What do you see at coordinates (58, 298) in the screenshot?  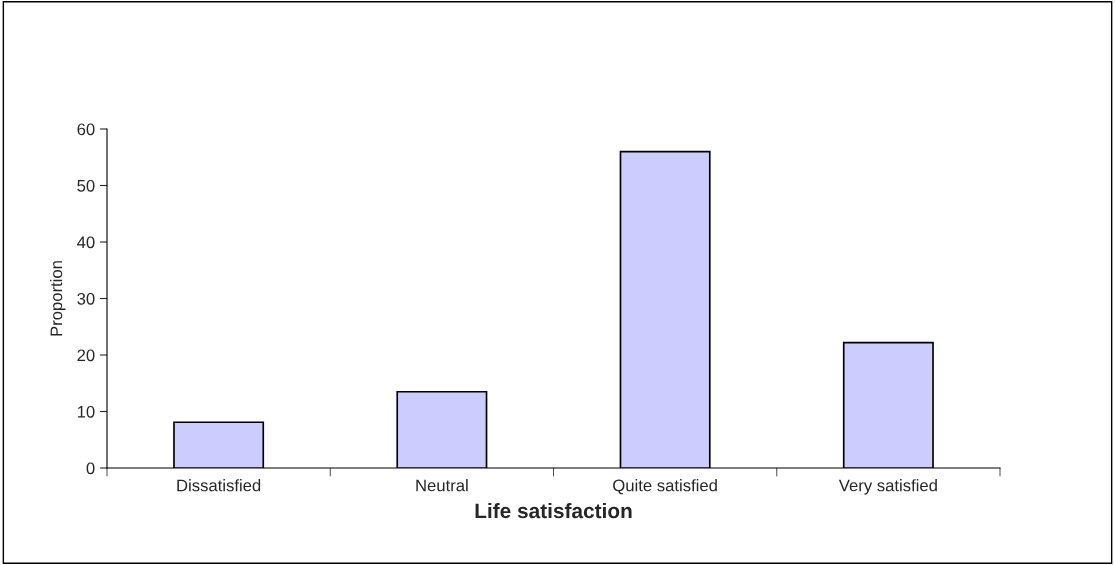 I see `y-axis-title: Proportion` at bounding box center [58, 298].